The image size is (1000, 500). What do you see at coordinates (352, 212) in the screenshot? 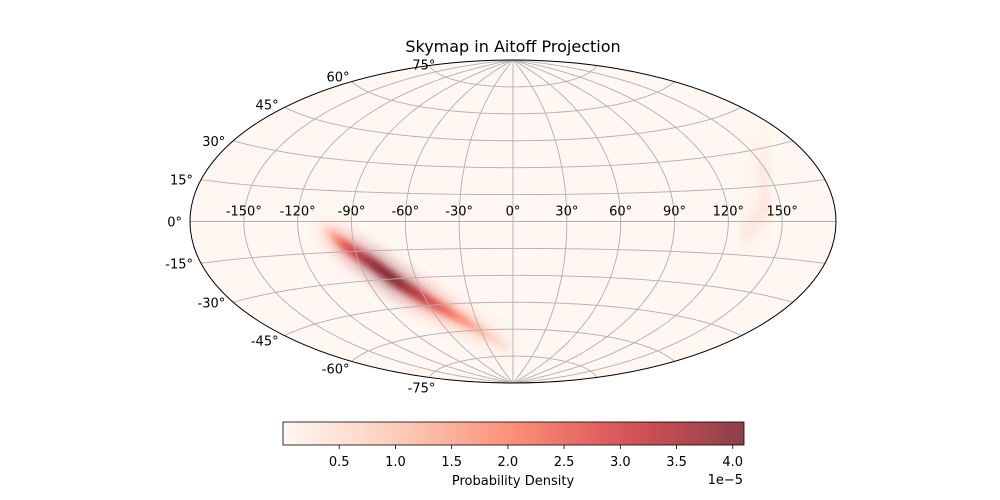
I see `longitude-tick-label: -90°` at bounding box center [352, 212].